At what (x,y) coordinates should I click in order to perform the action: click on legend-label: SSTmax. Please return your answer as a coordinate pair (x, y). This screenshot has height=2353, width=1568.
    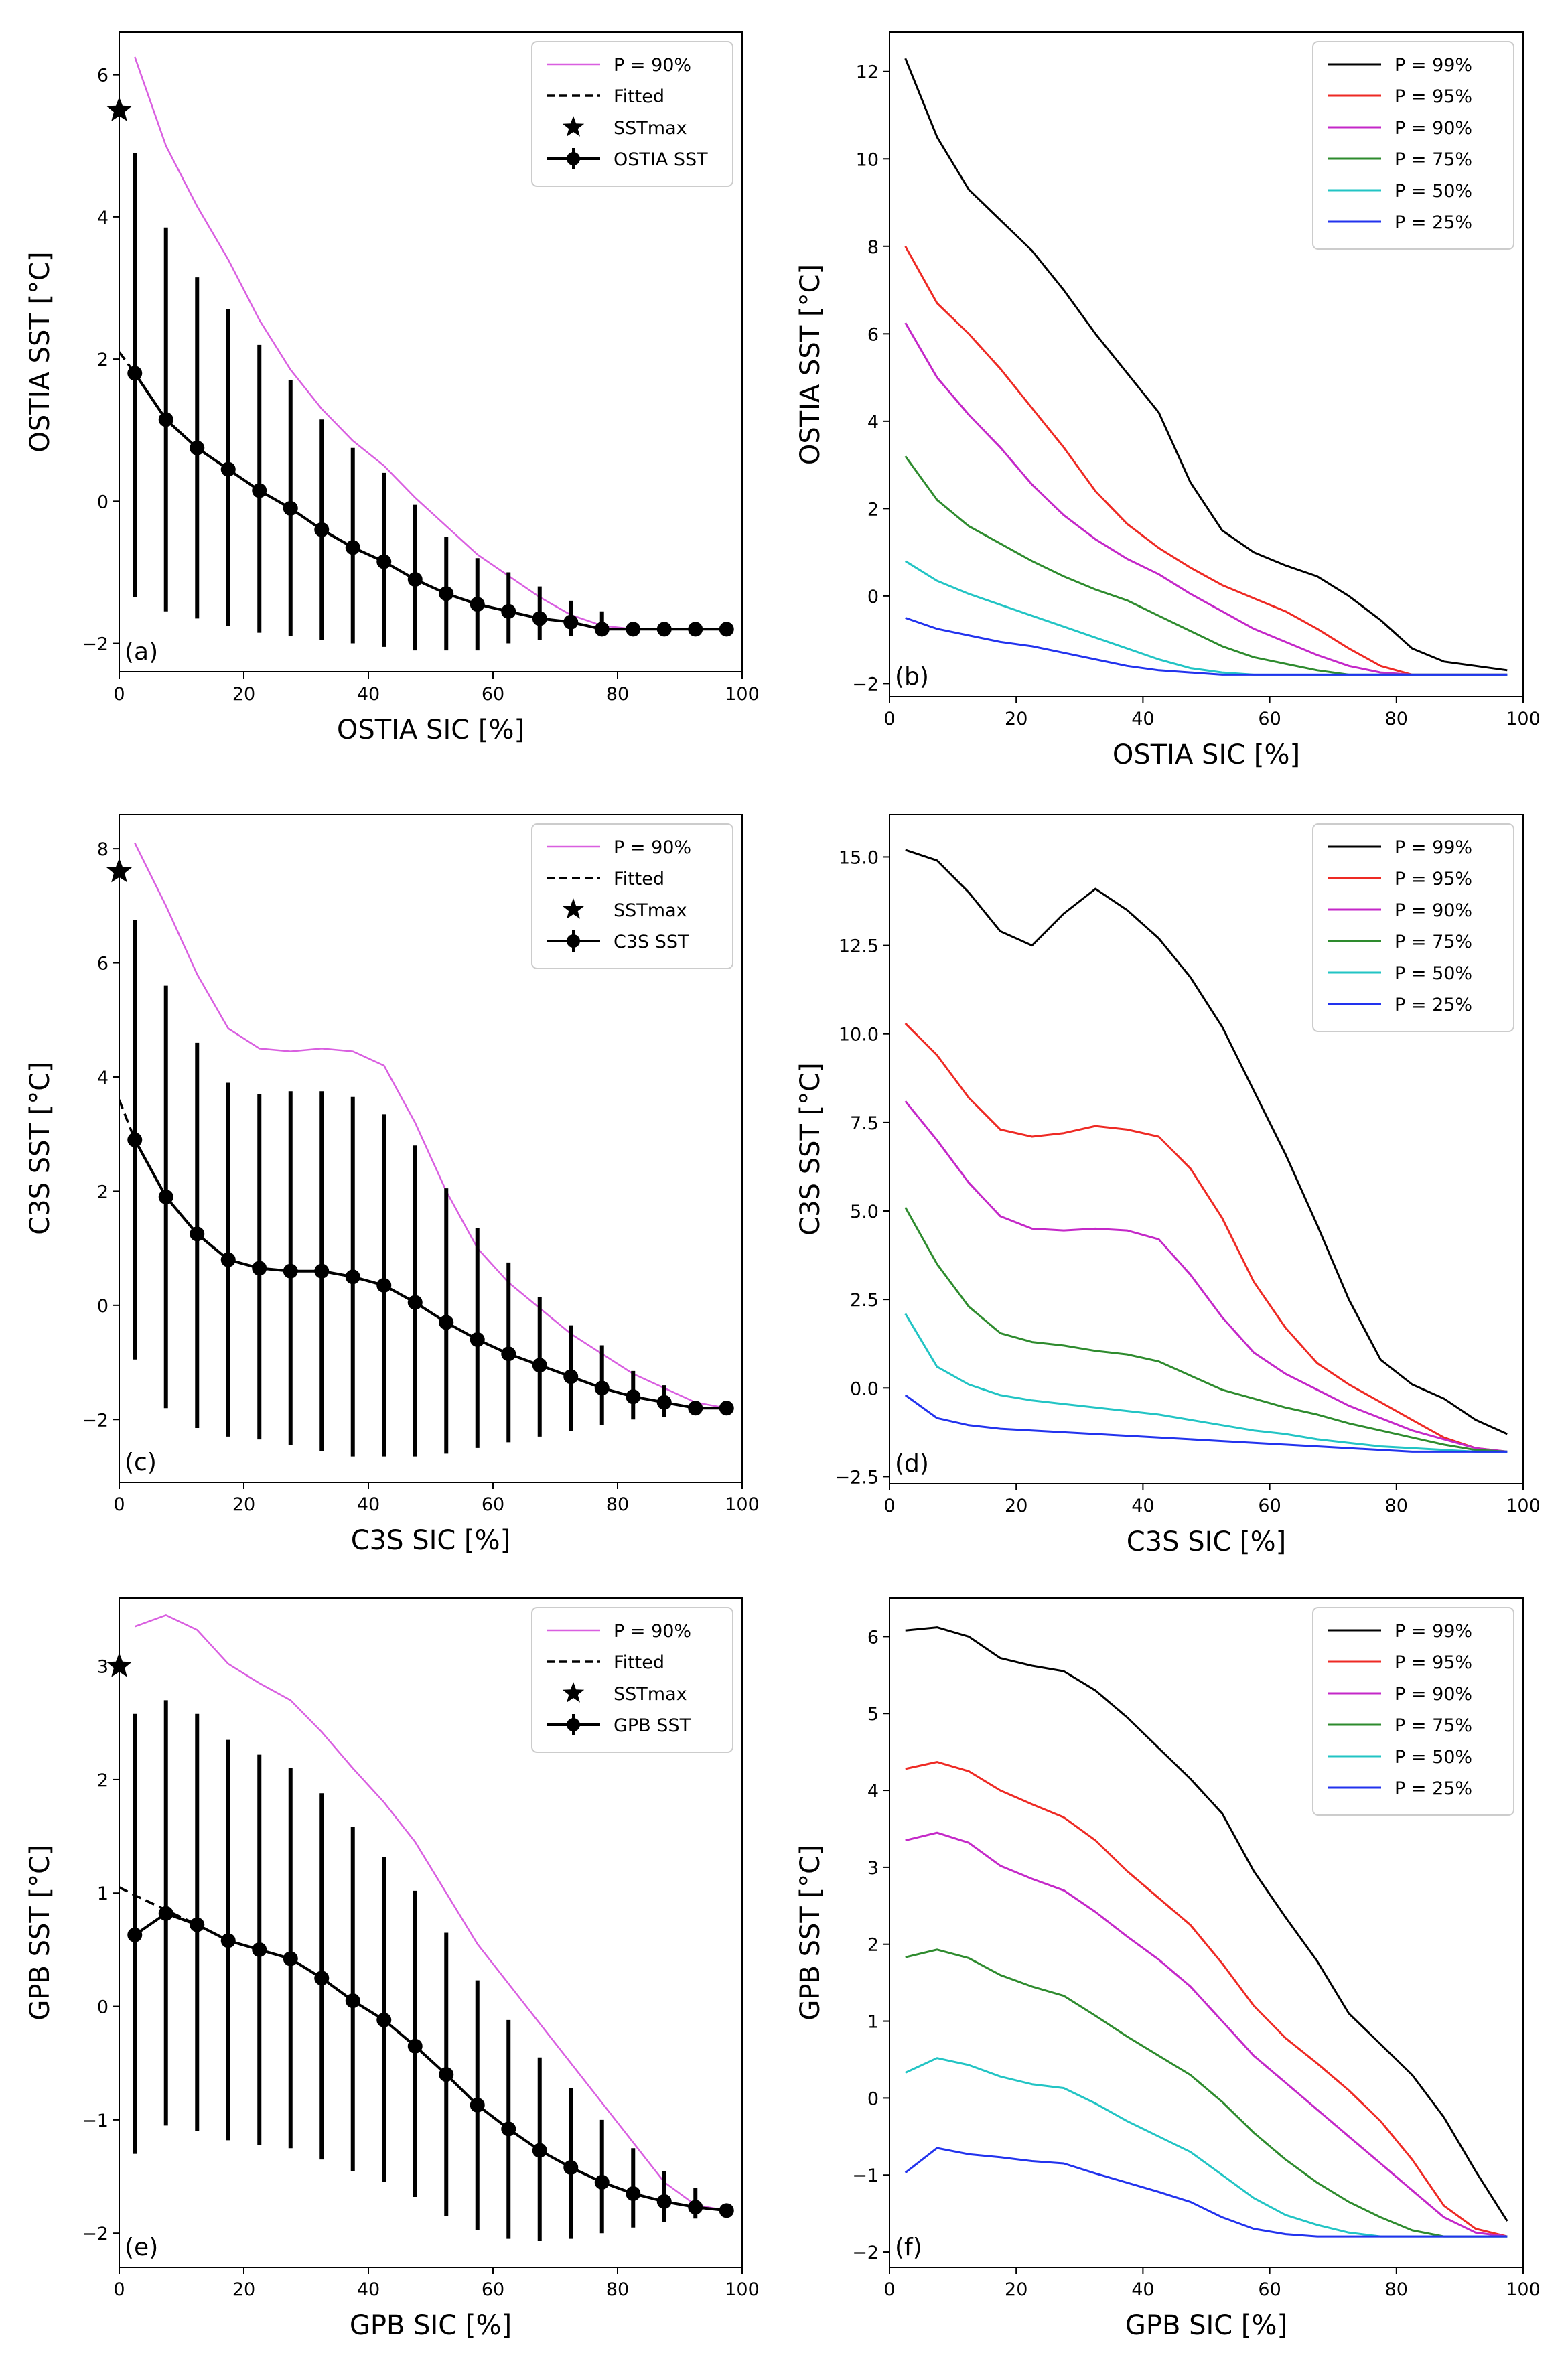
    Looking at the image, I should click on (650, 910).